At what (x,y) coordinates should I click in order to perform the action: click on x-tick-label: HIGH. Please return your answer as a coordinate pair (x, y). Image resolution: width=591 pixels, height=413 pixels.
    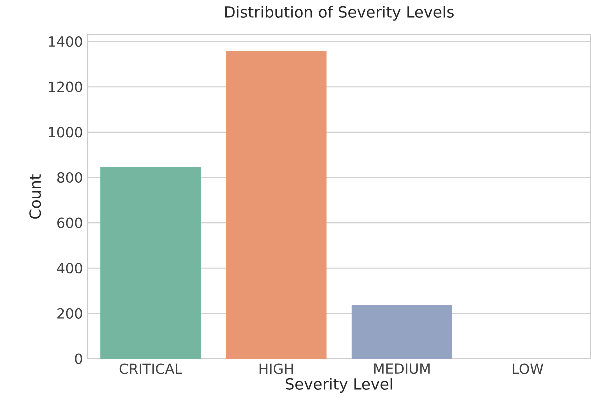
    Looking at the image, I should click on (277, 369).